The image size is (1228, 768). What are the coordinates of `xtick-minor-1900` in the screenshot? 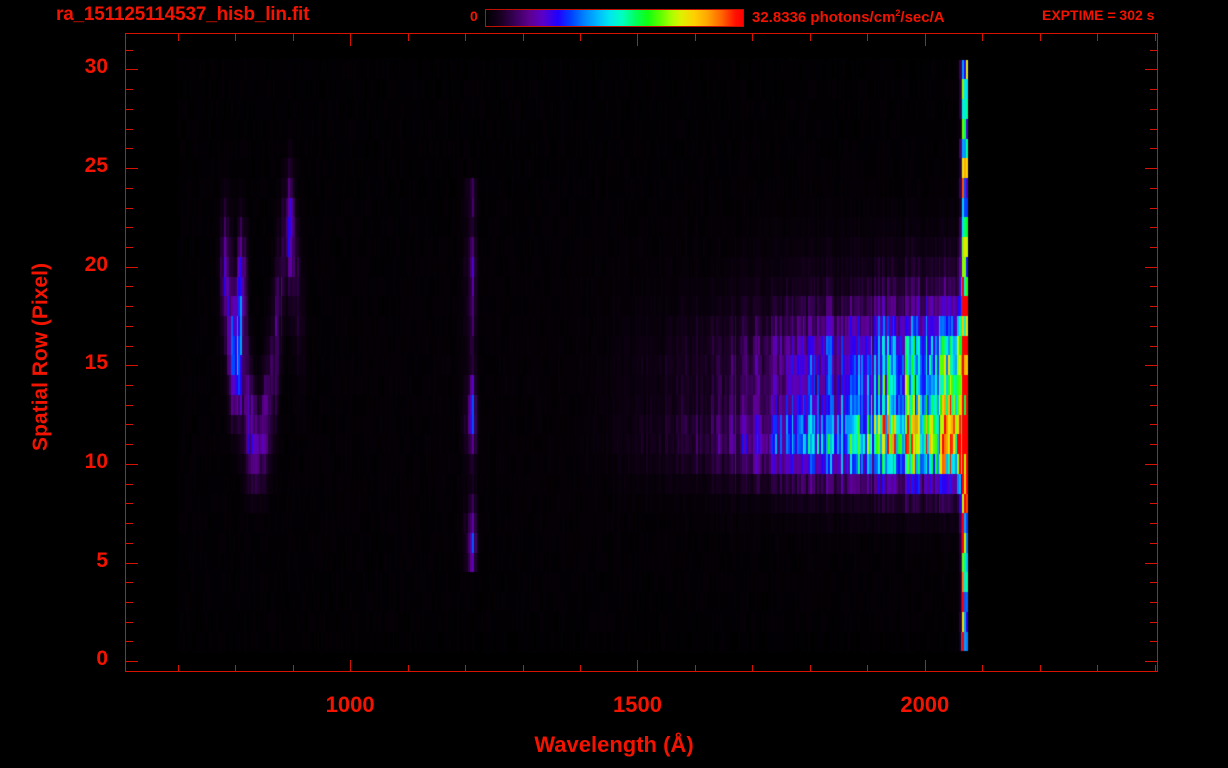 It's located at (867, 668).